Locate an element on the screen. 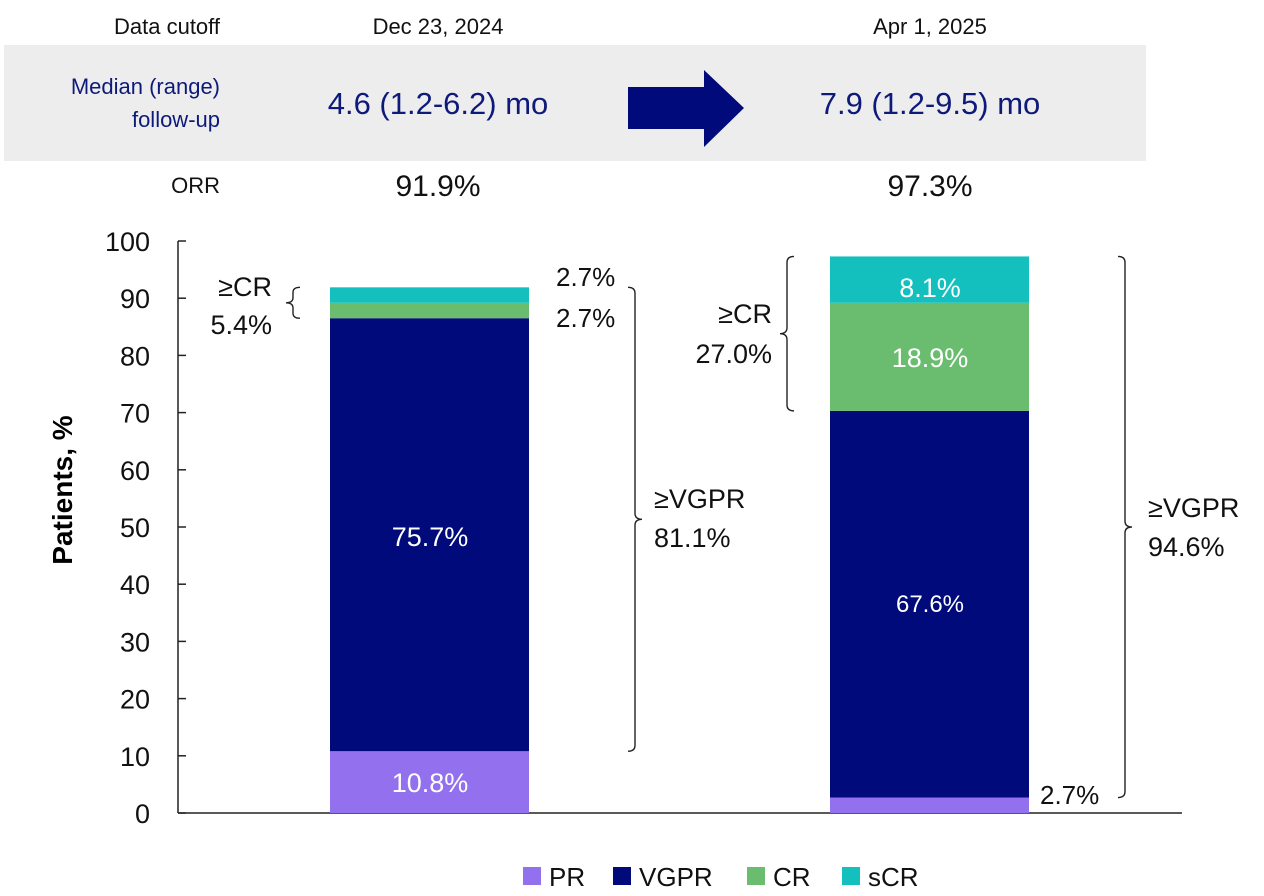 The width and height of the screenshot is (1264, 896). legend-label-pr: PR is located at coordinates (567, 877).